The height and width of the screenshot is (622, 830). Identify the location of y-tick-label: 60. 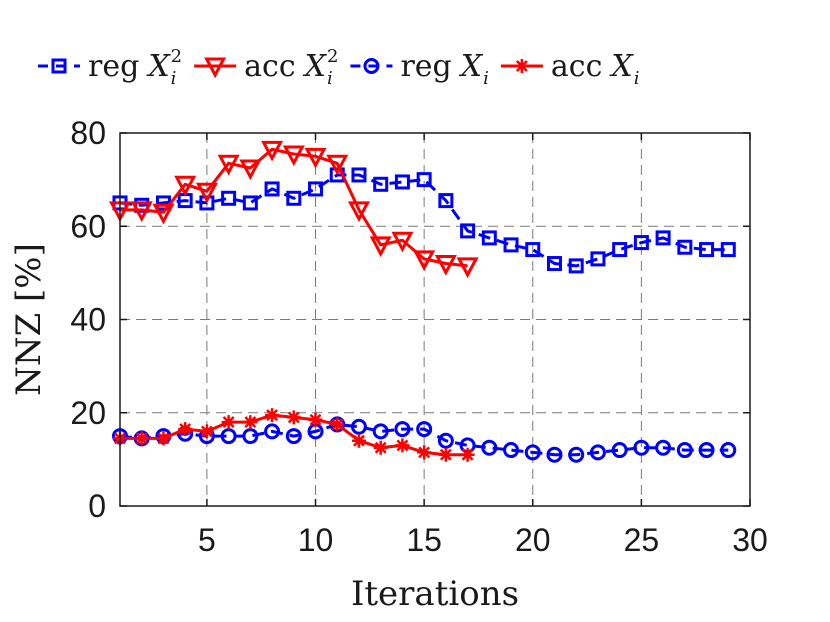
(88, 226).